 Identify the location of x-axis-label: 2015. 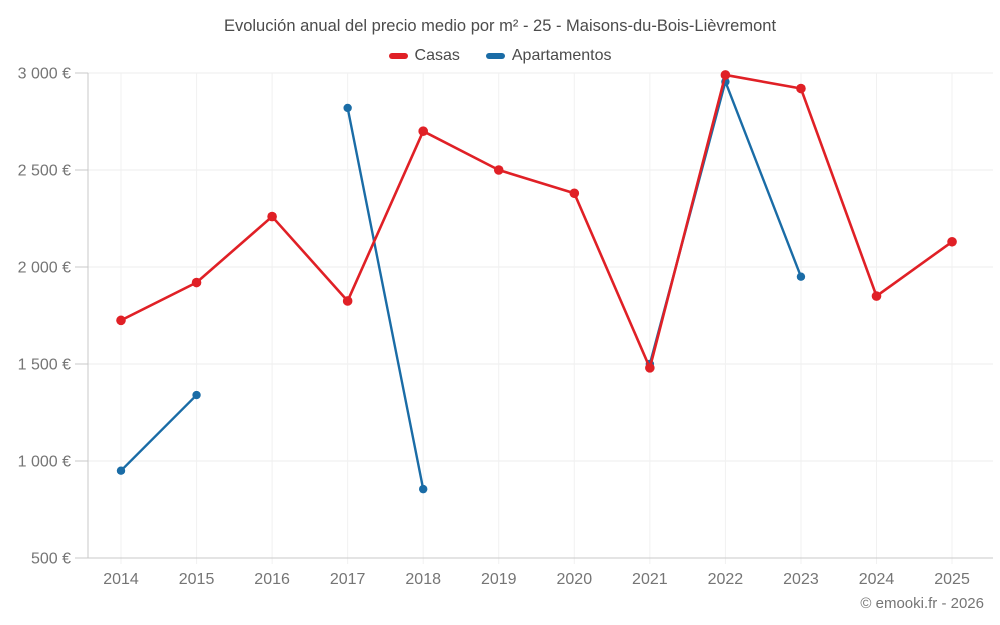
(197, 579).